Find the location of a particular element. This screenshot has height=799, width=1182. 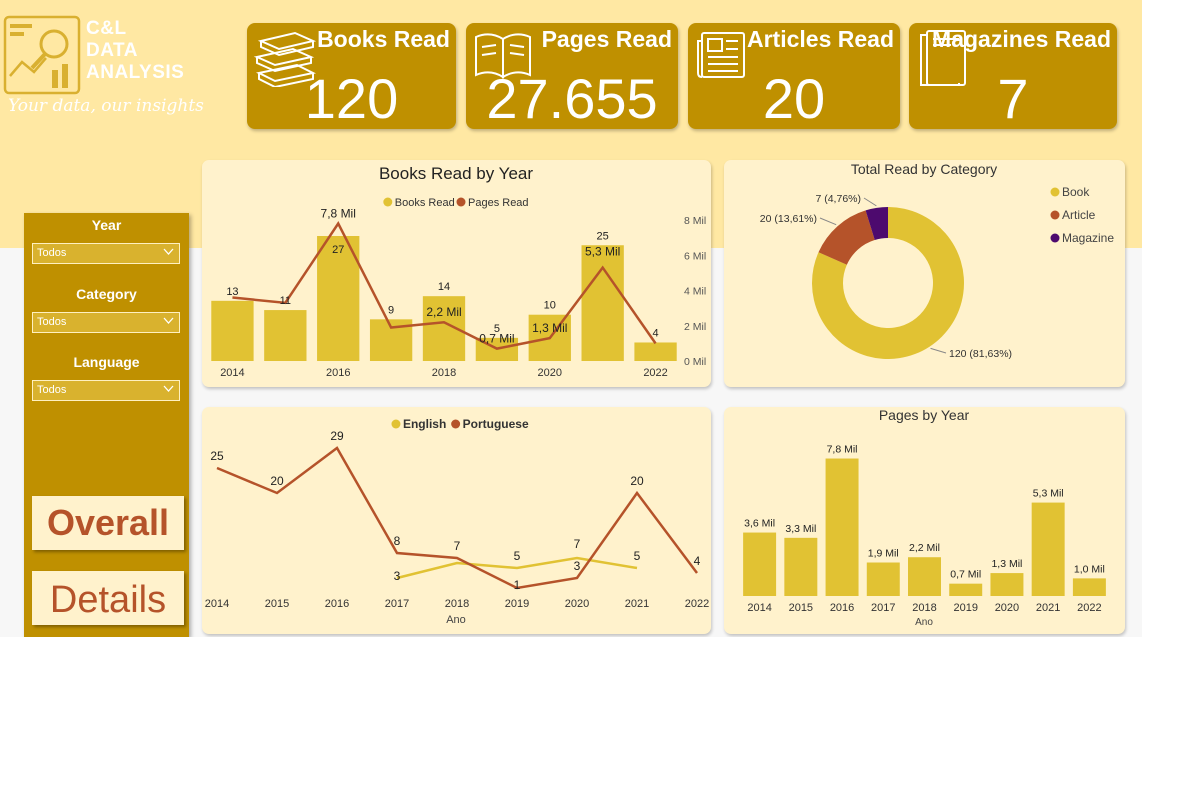

data-label-books: 5 is located at coordinates (497, 329).